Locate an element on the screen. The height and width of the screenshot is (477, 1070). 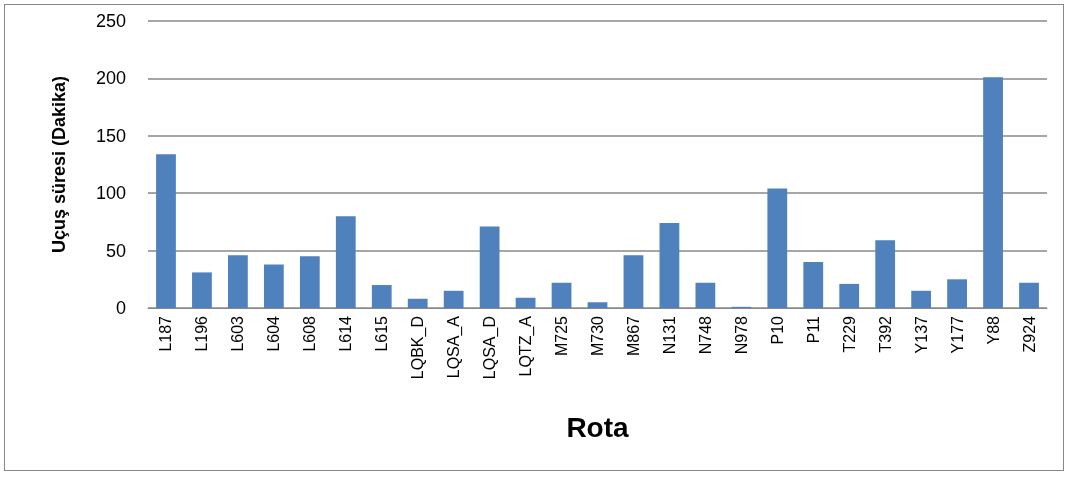
x-tick-label: LQBK_D is located at coordinates (418, 348).